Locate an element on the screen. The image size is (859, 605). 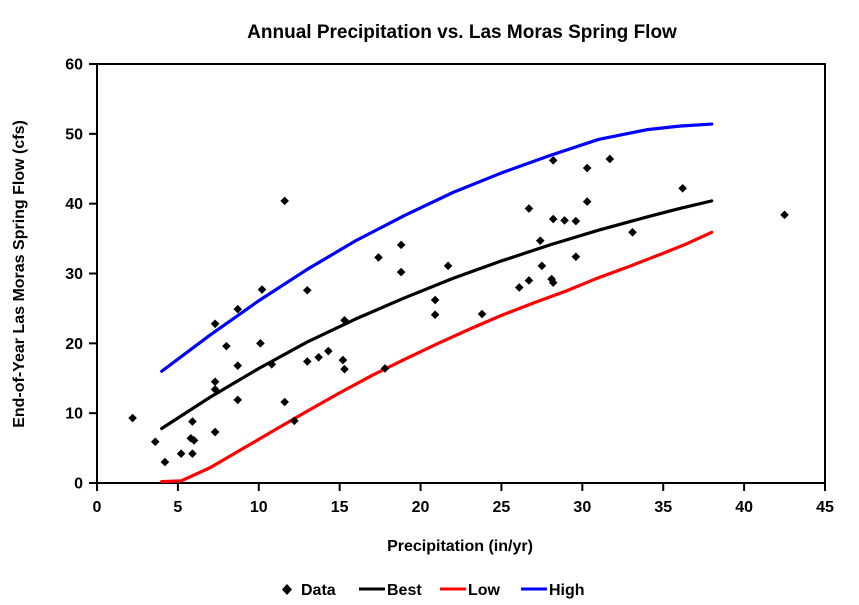
y-tick-label: 10 is located at coordinates (74, 414).